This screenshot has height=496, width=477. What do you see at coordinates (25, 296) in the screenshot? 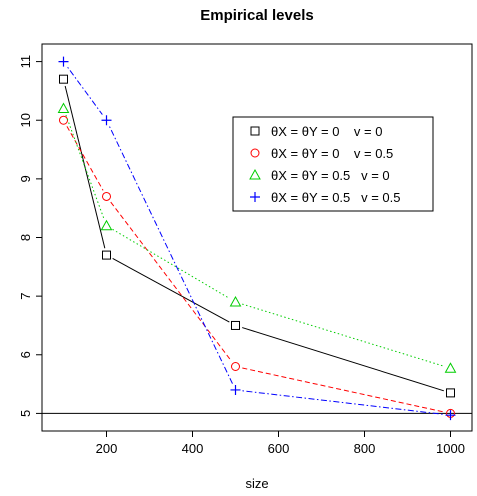
I see `y-tick-label: 7` at bounding box center [25, 296].